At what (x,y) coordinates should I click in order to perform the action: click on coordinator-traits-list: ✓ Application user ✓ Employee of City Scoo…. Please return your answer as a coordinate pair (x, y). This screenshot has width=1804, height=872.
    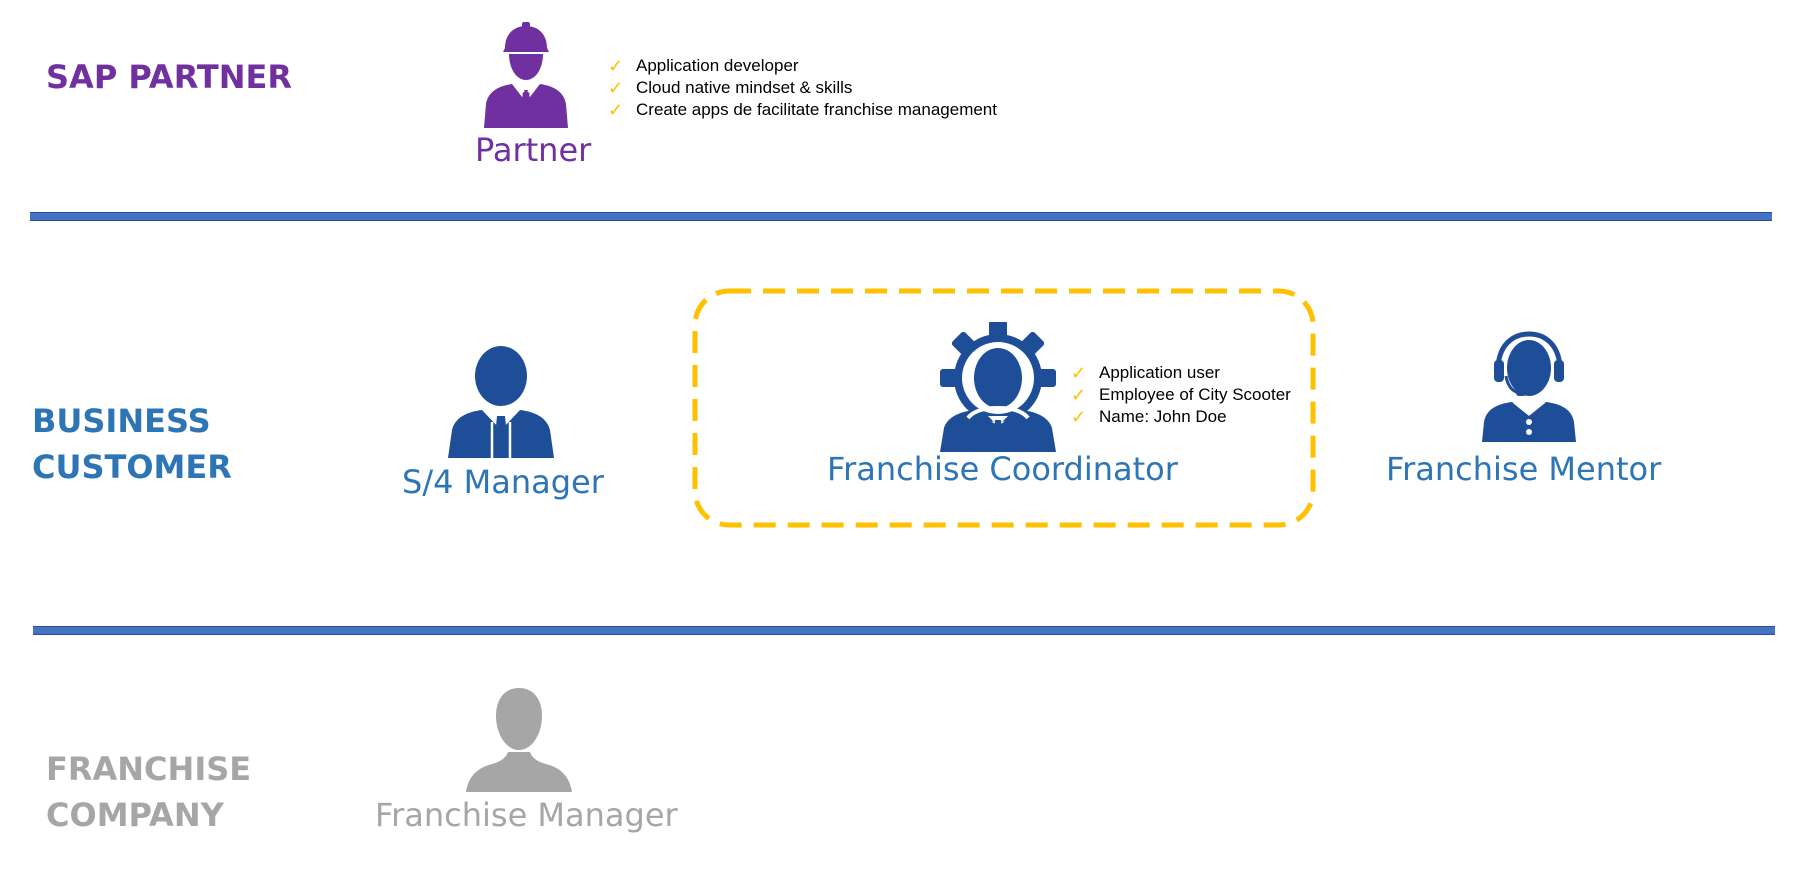
    Looking at the image, I should click on (1181, 395).